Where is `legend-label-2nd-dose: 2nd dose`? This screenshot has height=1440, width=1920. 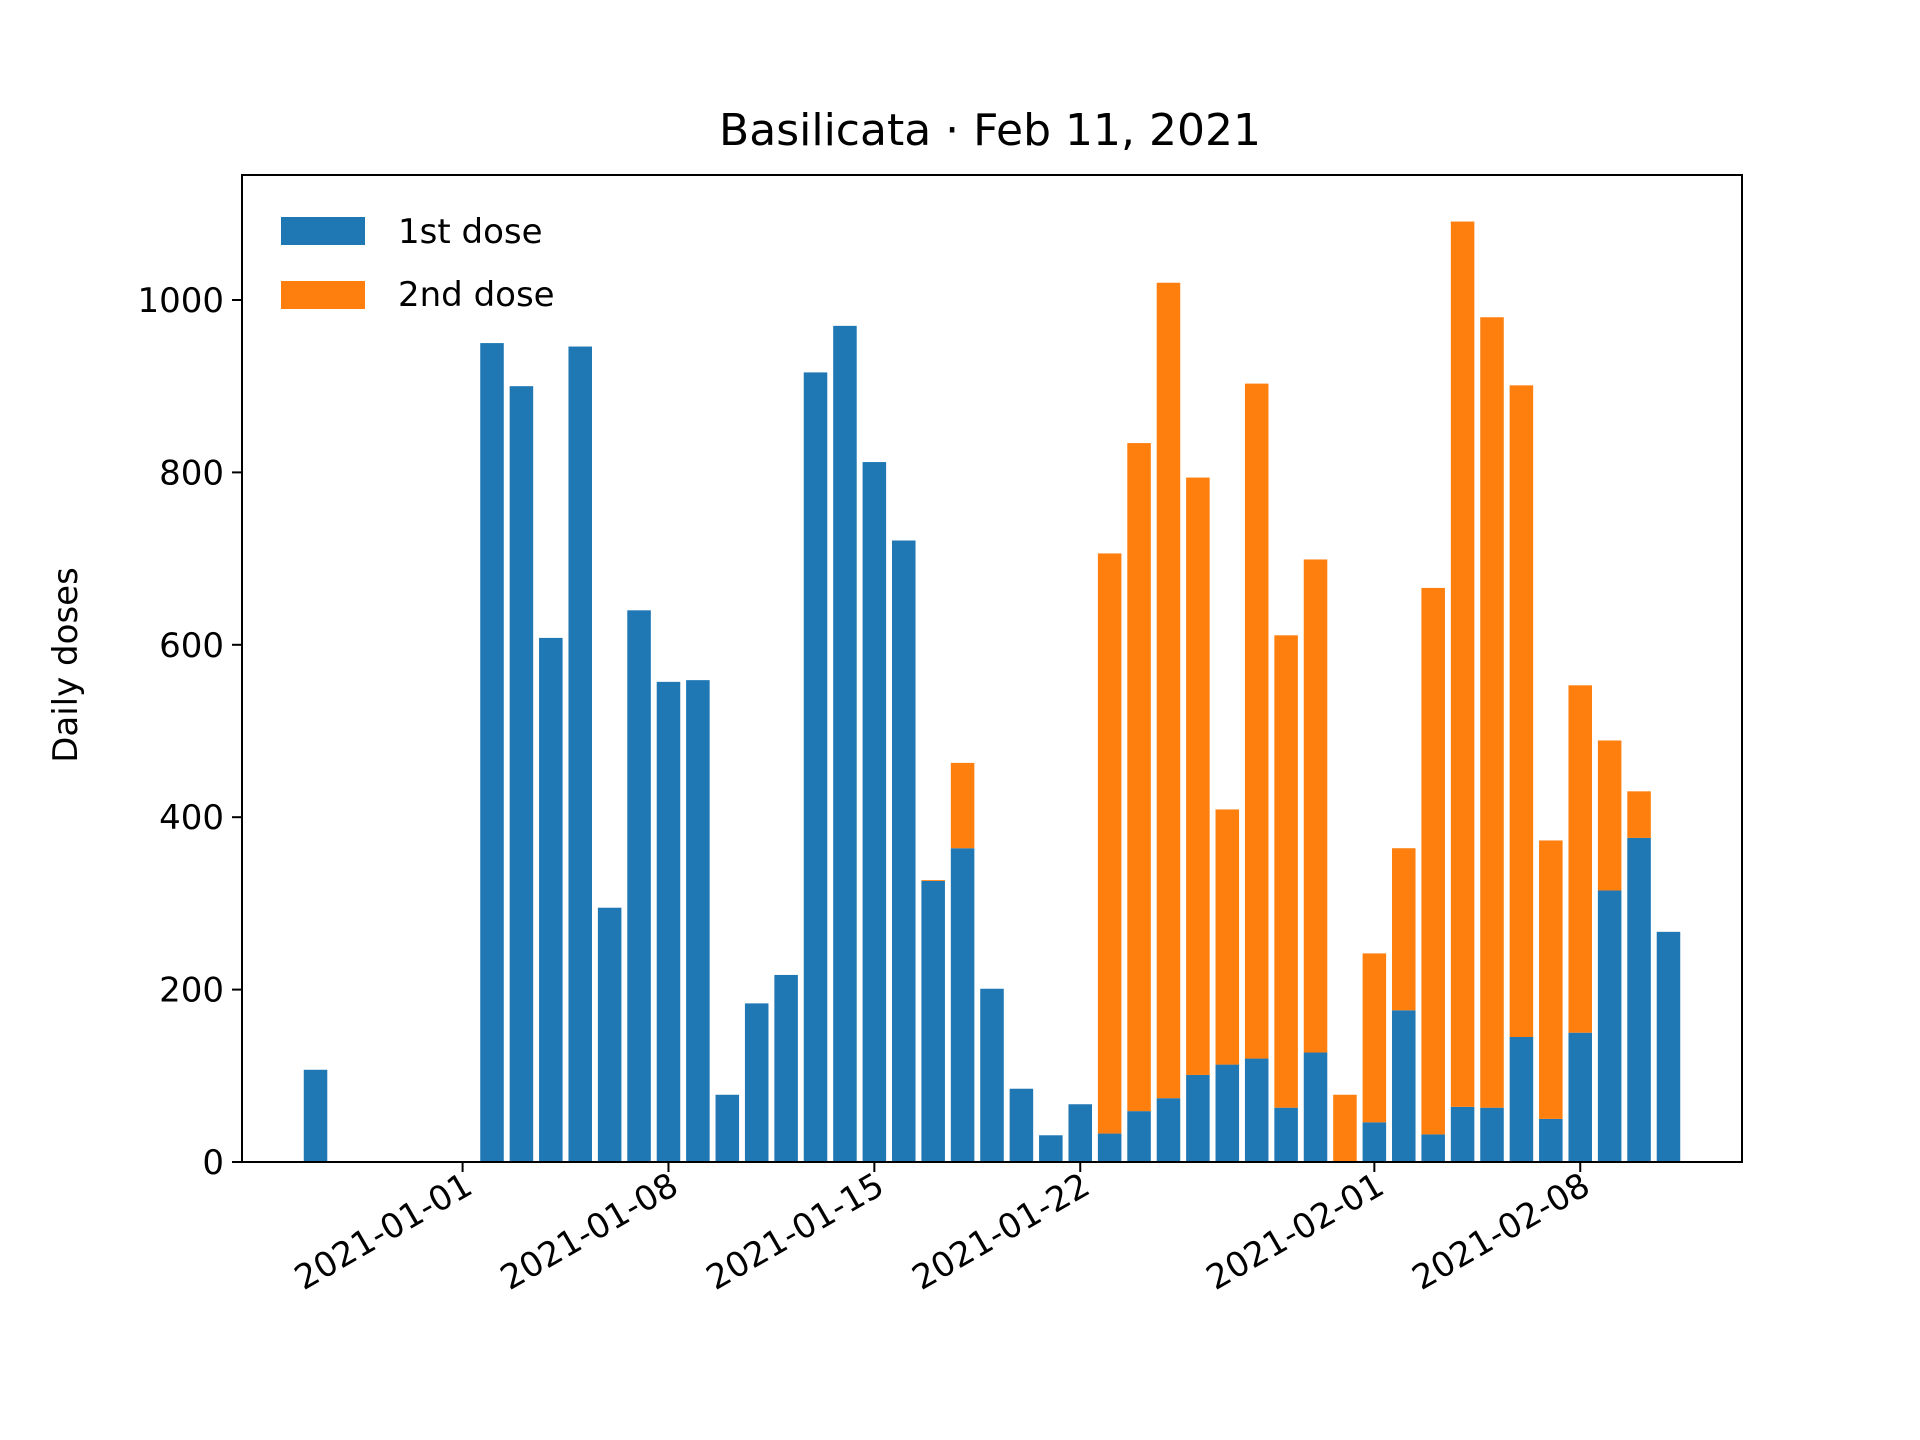
legend-label-2nd-dose: 2nd dose is located at coordinates (476, 295).